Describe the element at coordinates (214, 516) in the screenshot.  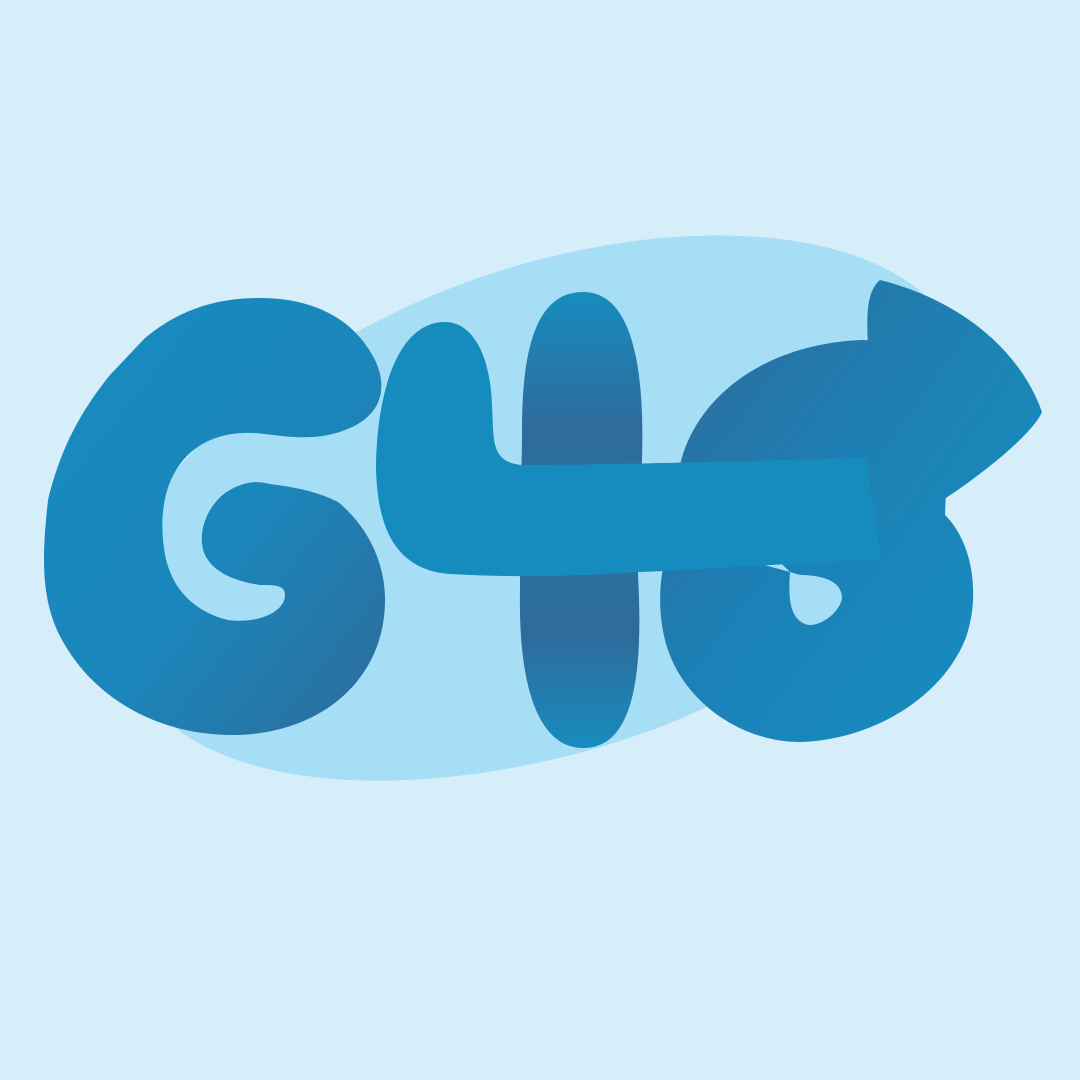
I see `letter-g` at that location.